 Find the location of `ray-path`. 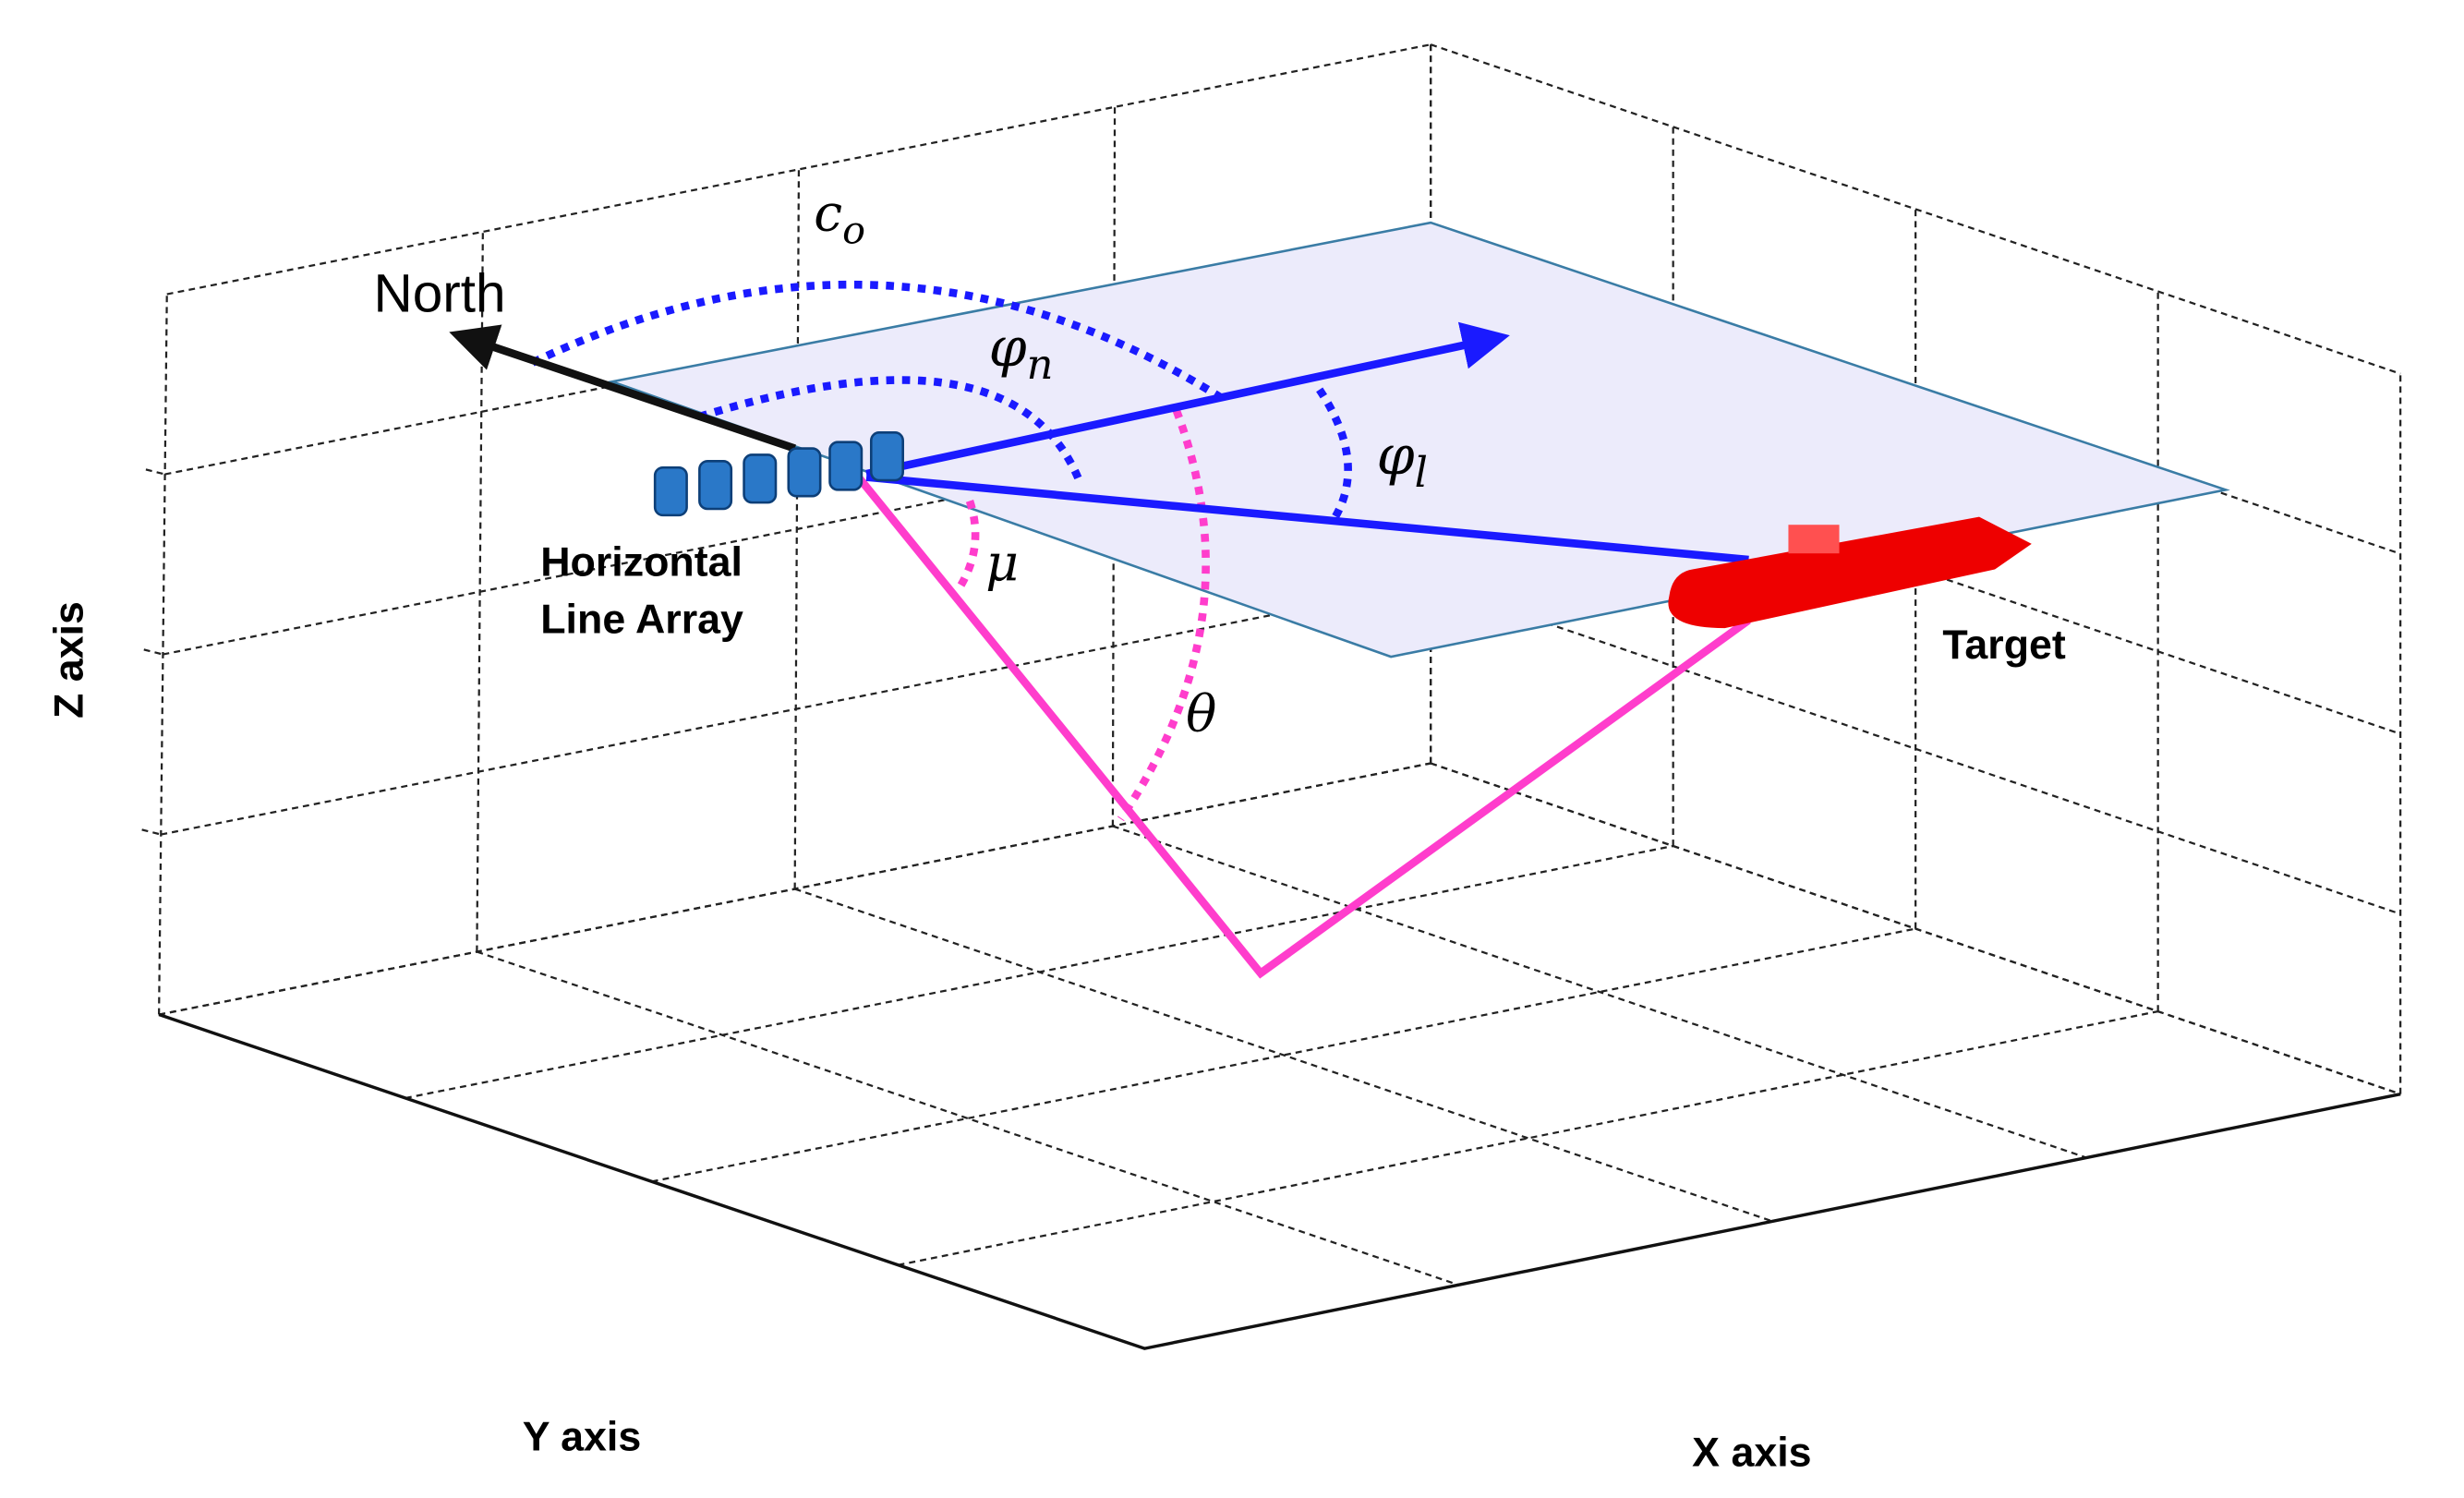

ray-path is located at coordinates (1303, 726).